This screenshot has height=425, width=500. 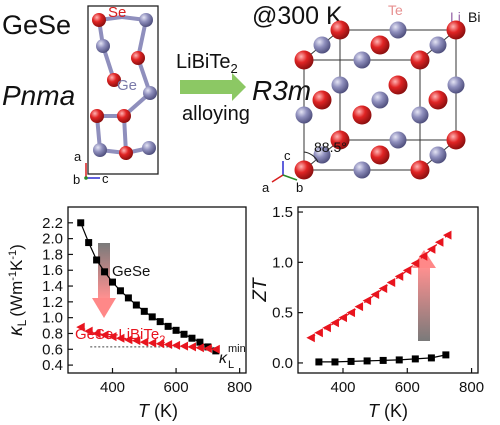 What do you see at coordinates (216, 114) in the screenshot?
I see `arrow-label-process: alloying` at bounding box center [216, 114].